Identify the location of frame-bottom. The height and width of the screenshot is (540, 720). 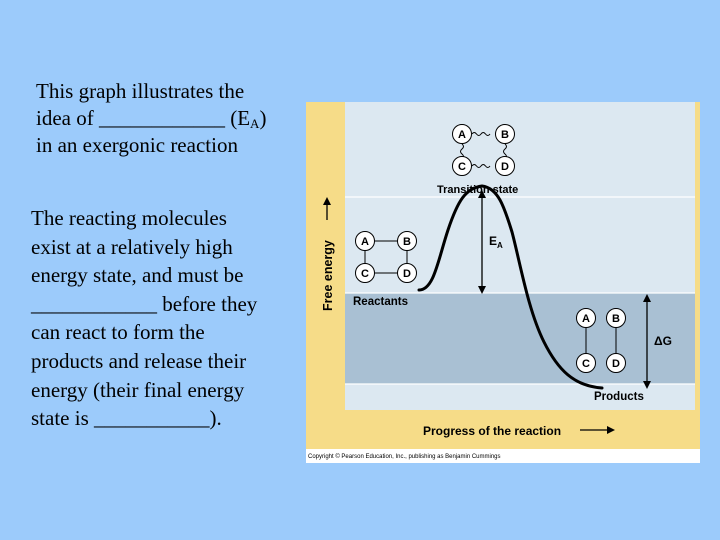
(520, 429).